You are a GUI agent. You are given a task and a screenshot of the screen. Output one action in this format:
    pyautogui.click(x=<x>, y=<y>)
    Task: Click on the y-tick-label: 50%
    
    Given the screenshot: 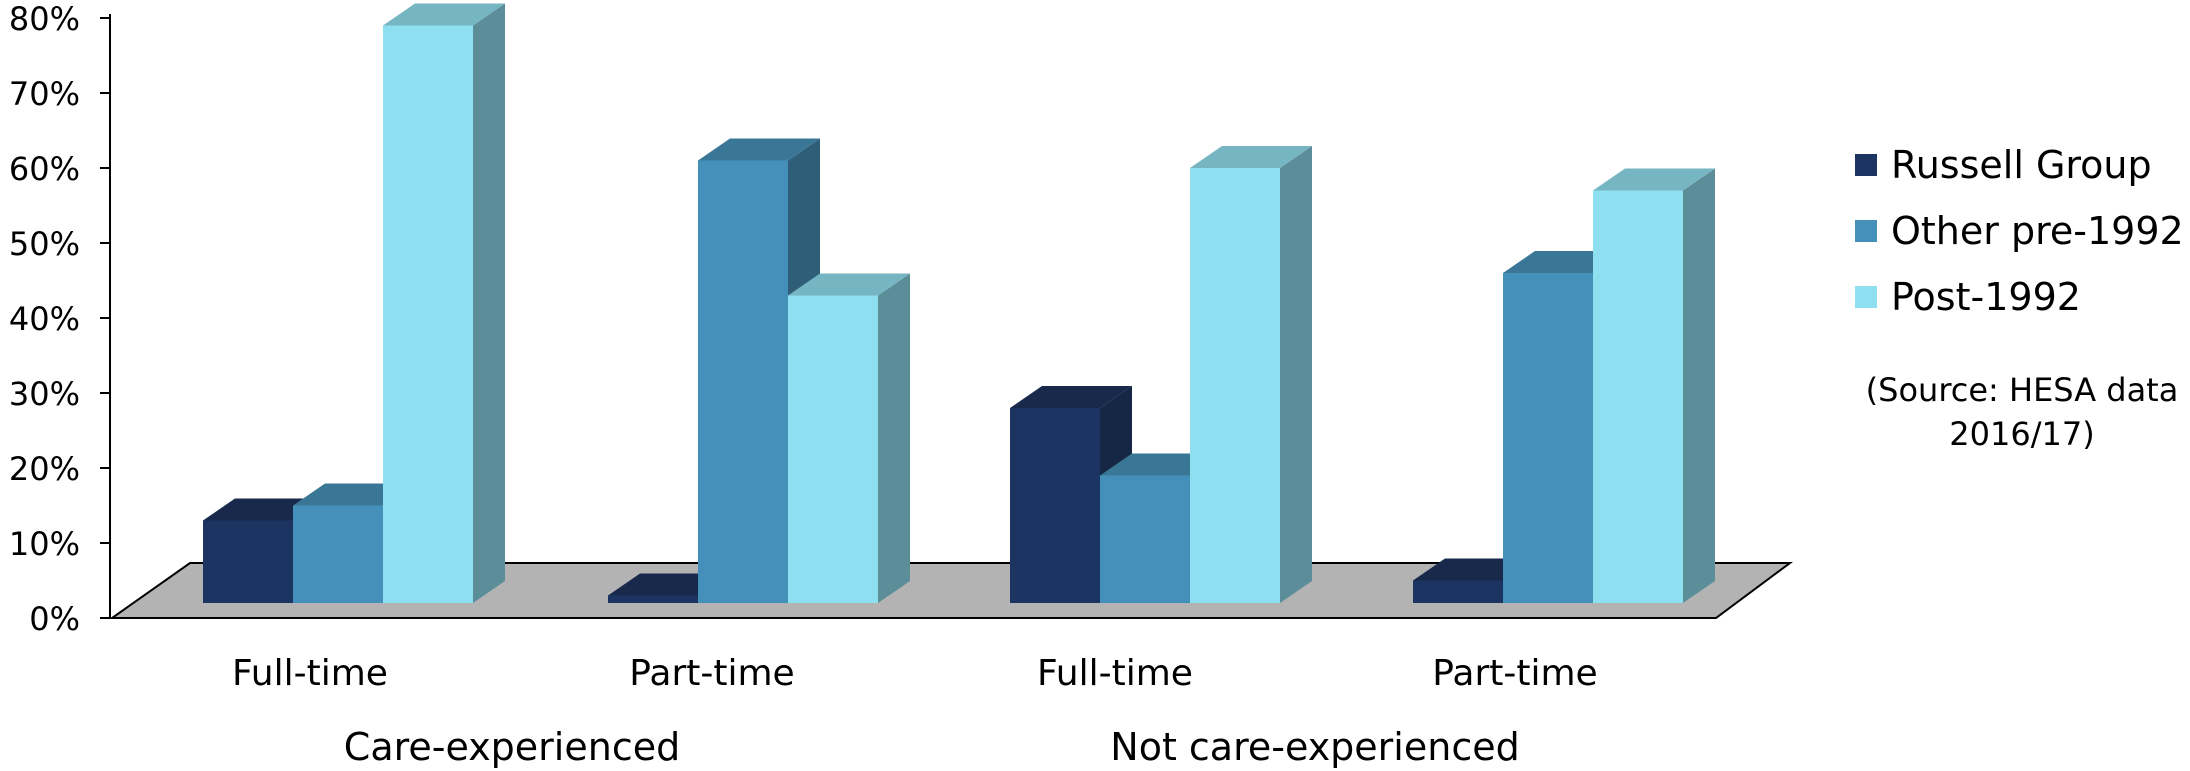 What is the action you would take?
    pyautogui.click(x=44, y=244)
    